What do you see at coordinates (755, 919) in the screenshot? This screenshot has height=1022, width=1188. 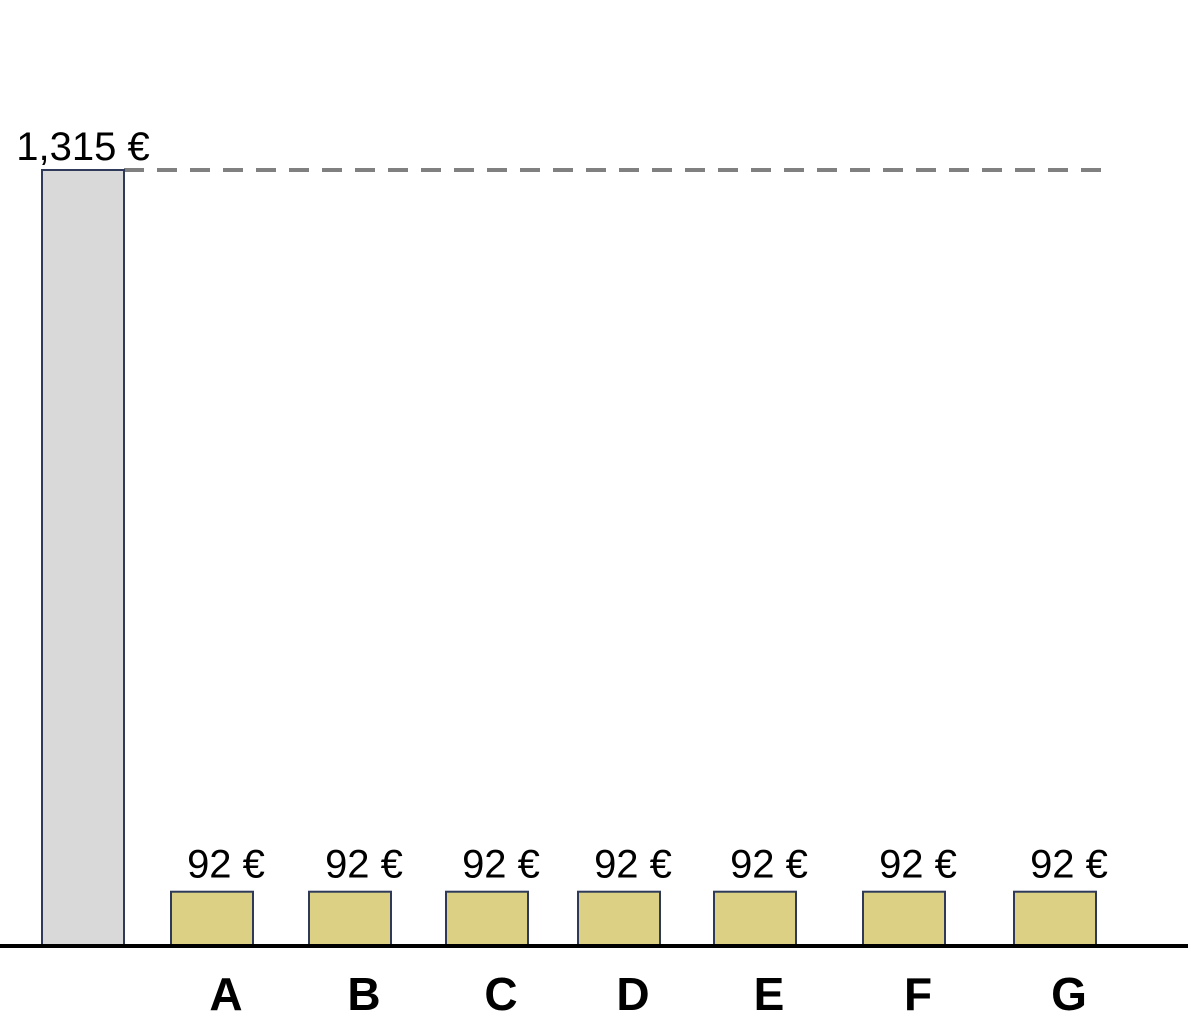 I see `bar-e` at bounding box center [755, 919].